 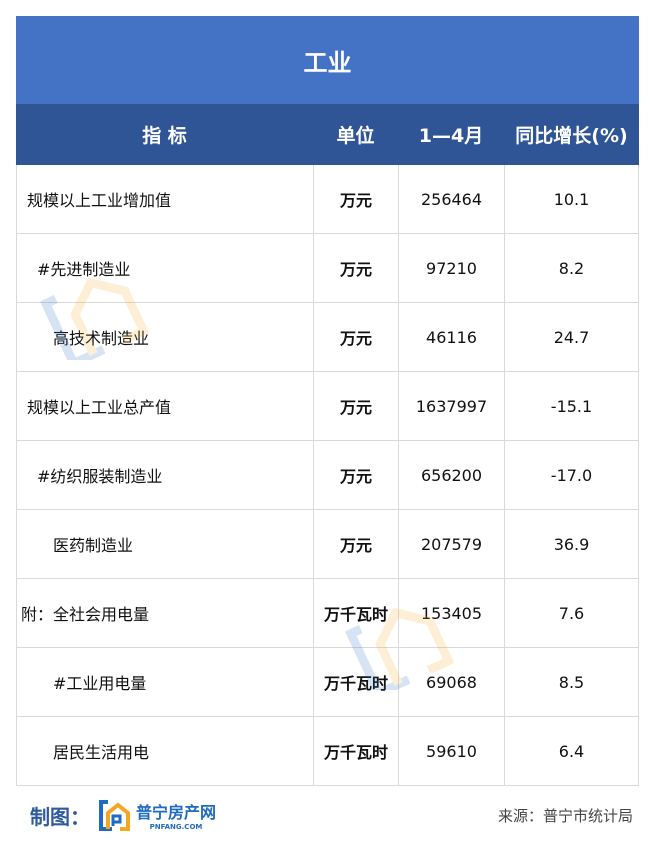 I want to click on logo-text-cn: 普宁房产网, so click(x=176, y=812).